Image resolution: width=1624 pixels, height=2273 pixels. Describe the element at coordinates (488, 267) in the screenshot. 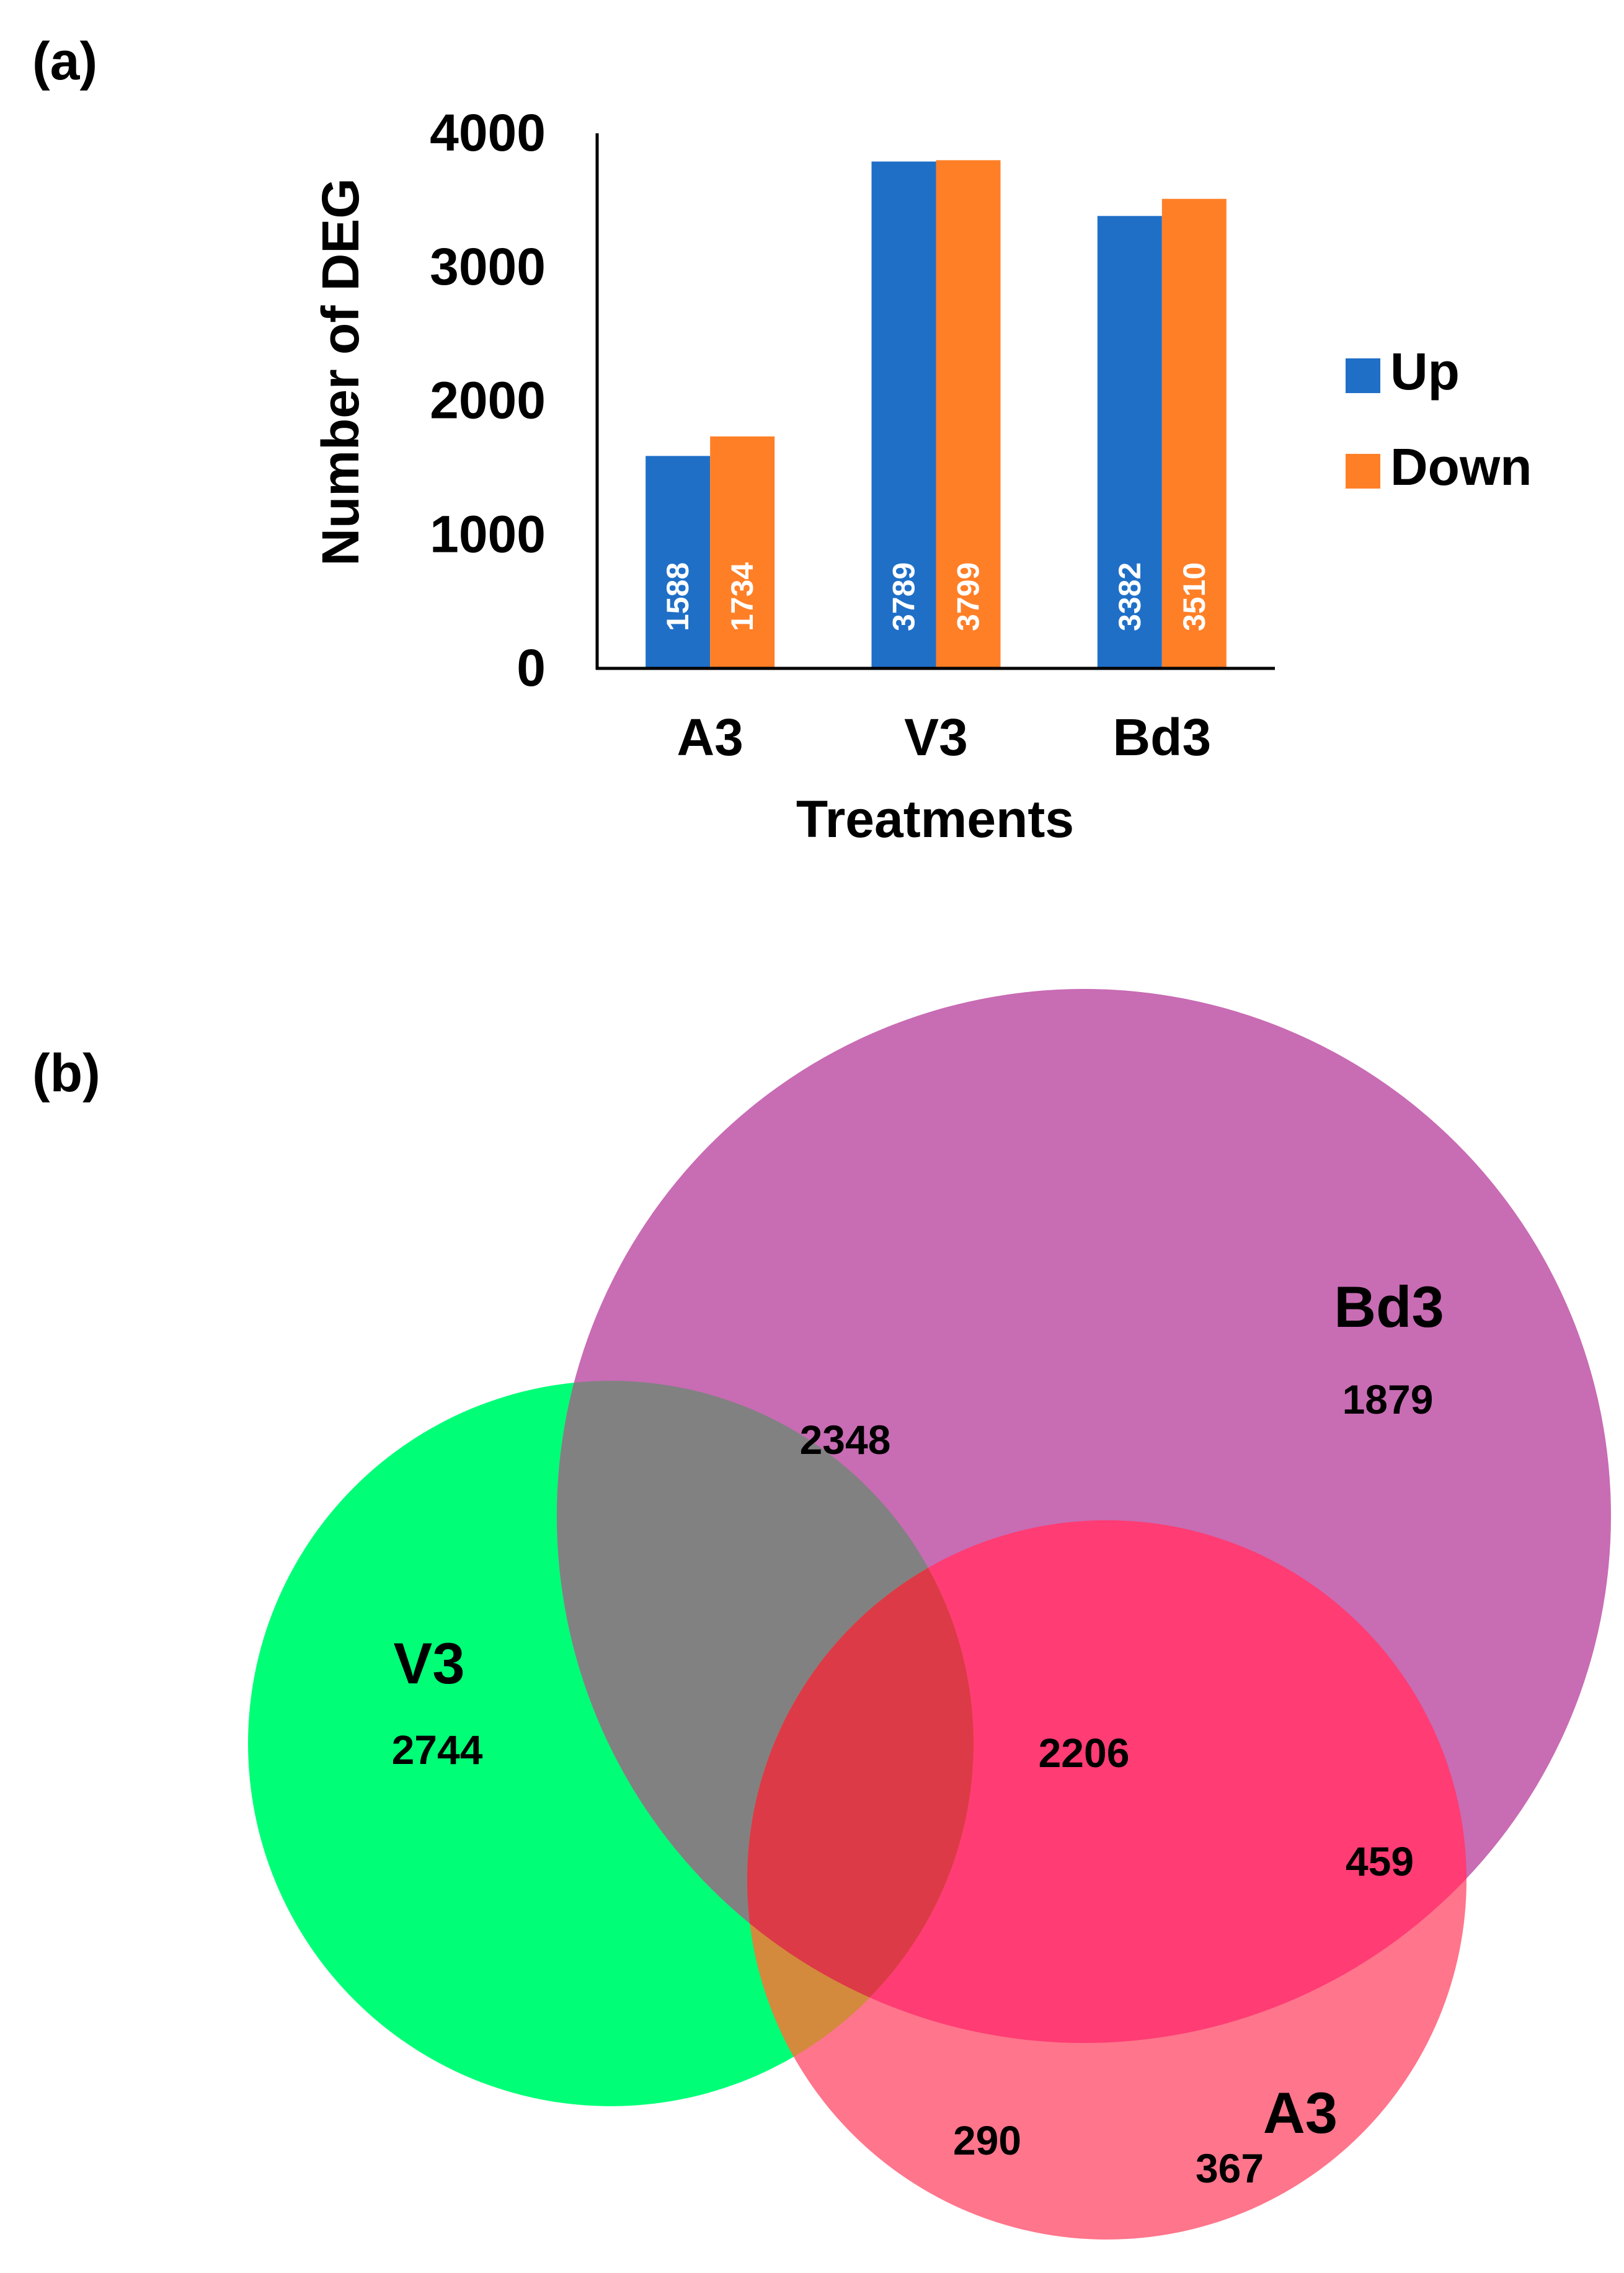

I see `y-tick-label: 3000` at that location.